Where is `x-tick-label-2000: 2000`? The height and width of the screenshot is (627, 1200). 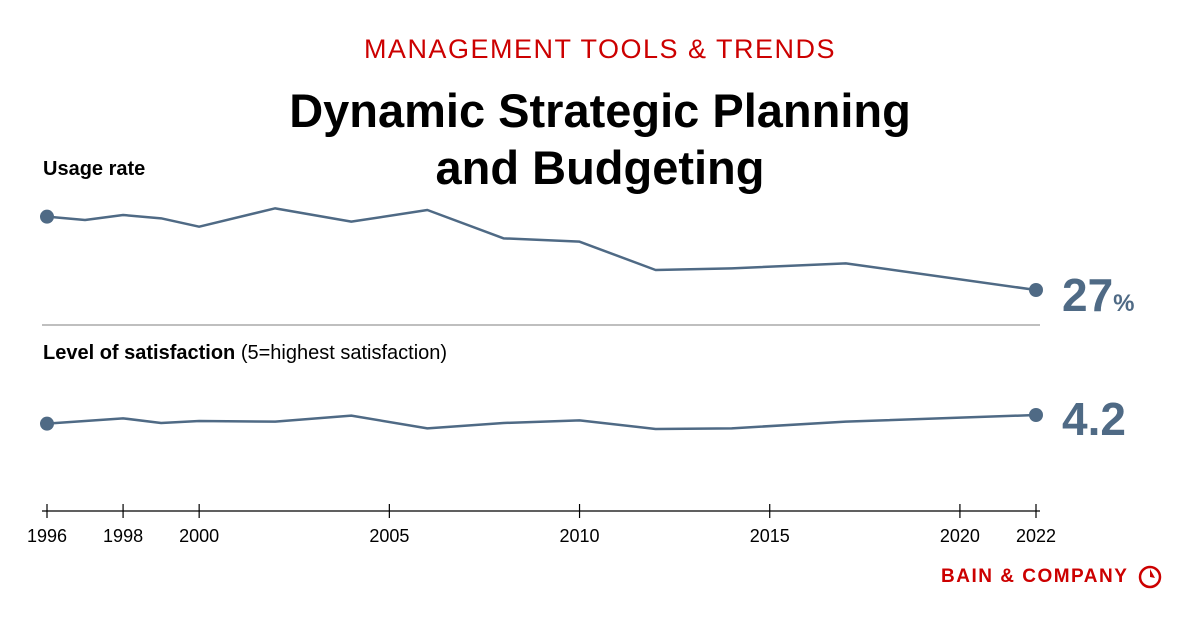
x-tick-label-2000: 2000 is located at coordinates (199, 536).